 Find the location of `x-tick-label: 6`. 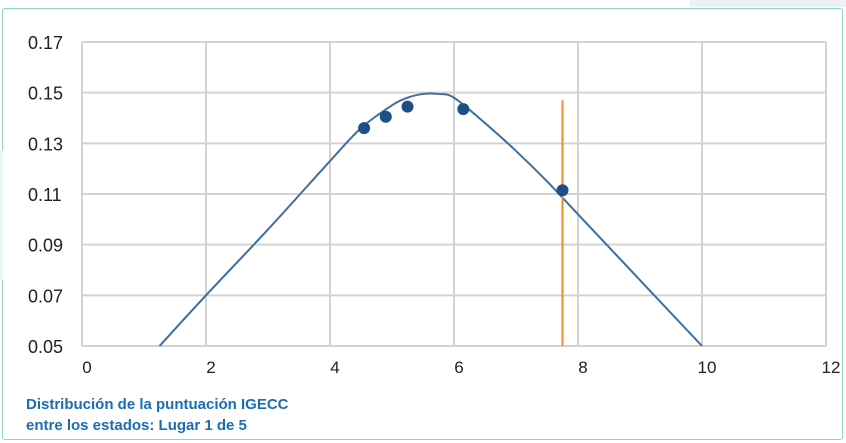

x-tick-label: 6 is located at coordinates (458, 367).